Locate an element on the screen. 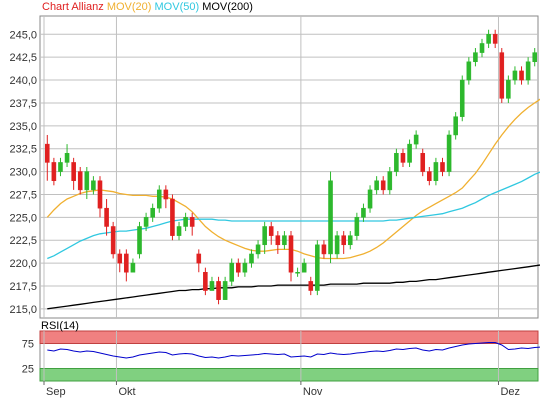 This screenshot has height=400, width=540. price-tick-label: 235,0 is located at coordinates (23, 127).